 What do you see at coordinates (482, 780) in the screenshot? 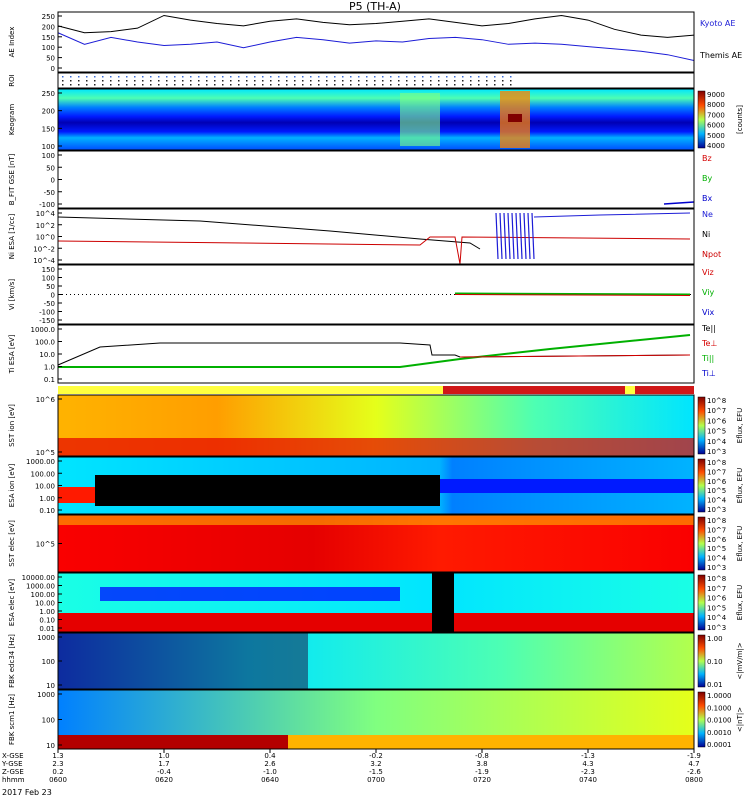
I see `ephemeris-value: 0720` at bounding box center [482, 780].